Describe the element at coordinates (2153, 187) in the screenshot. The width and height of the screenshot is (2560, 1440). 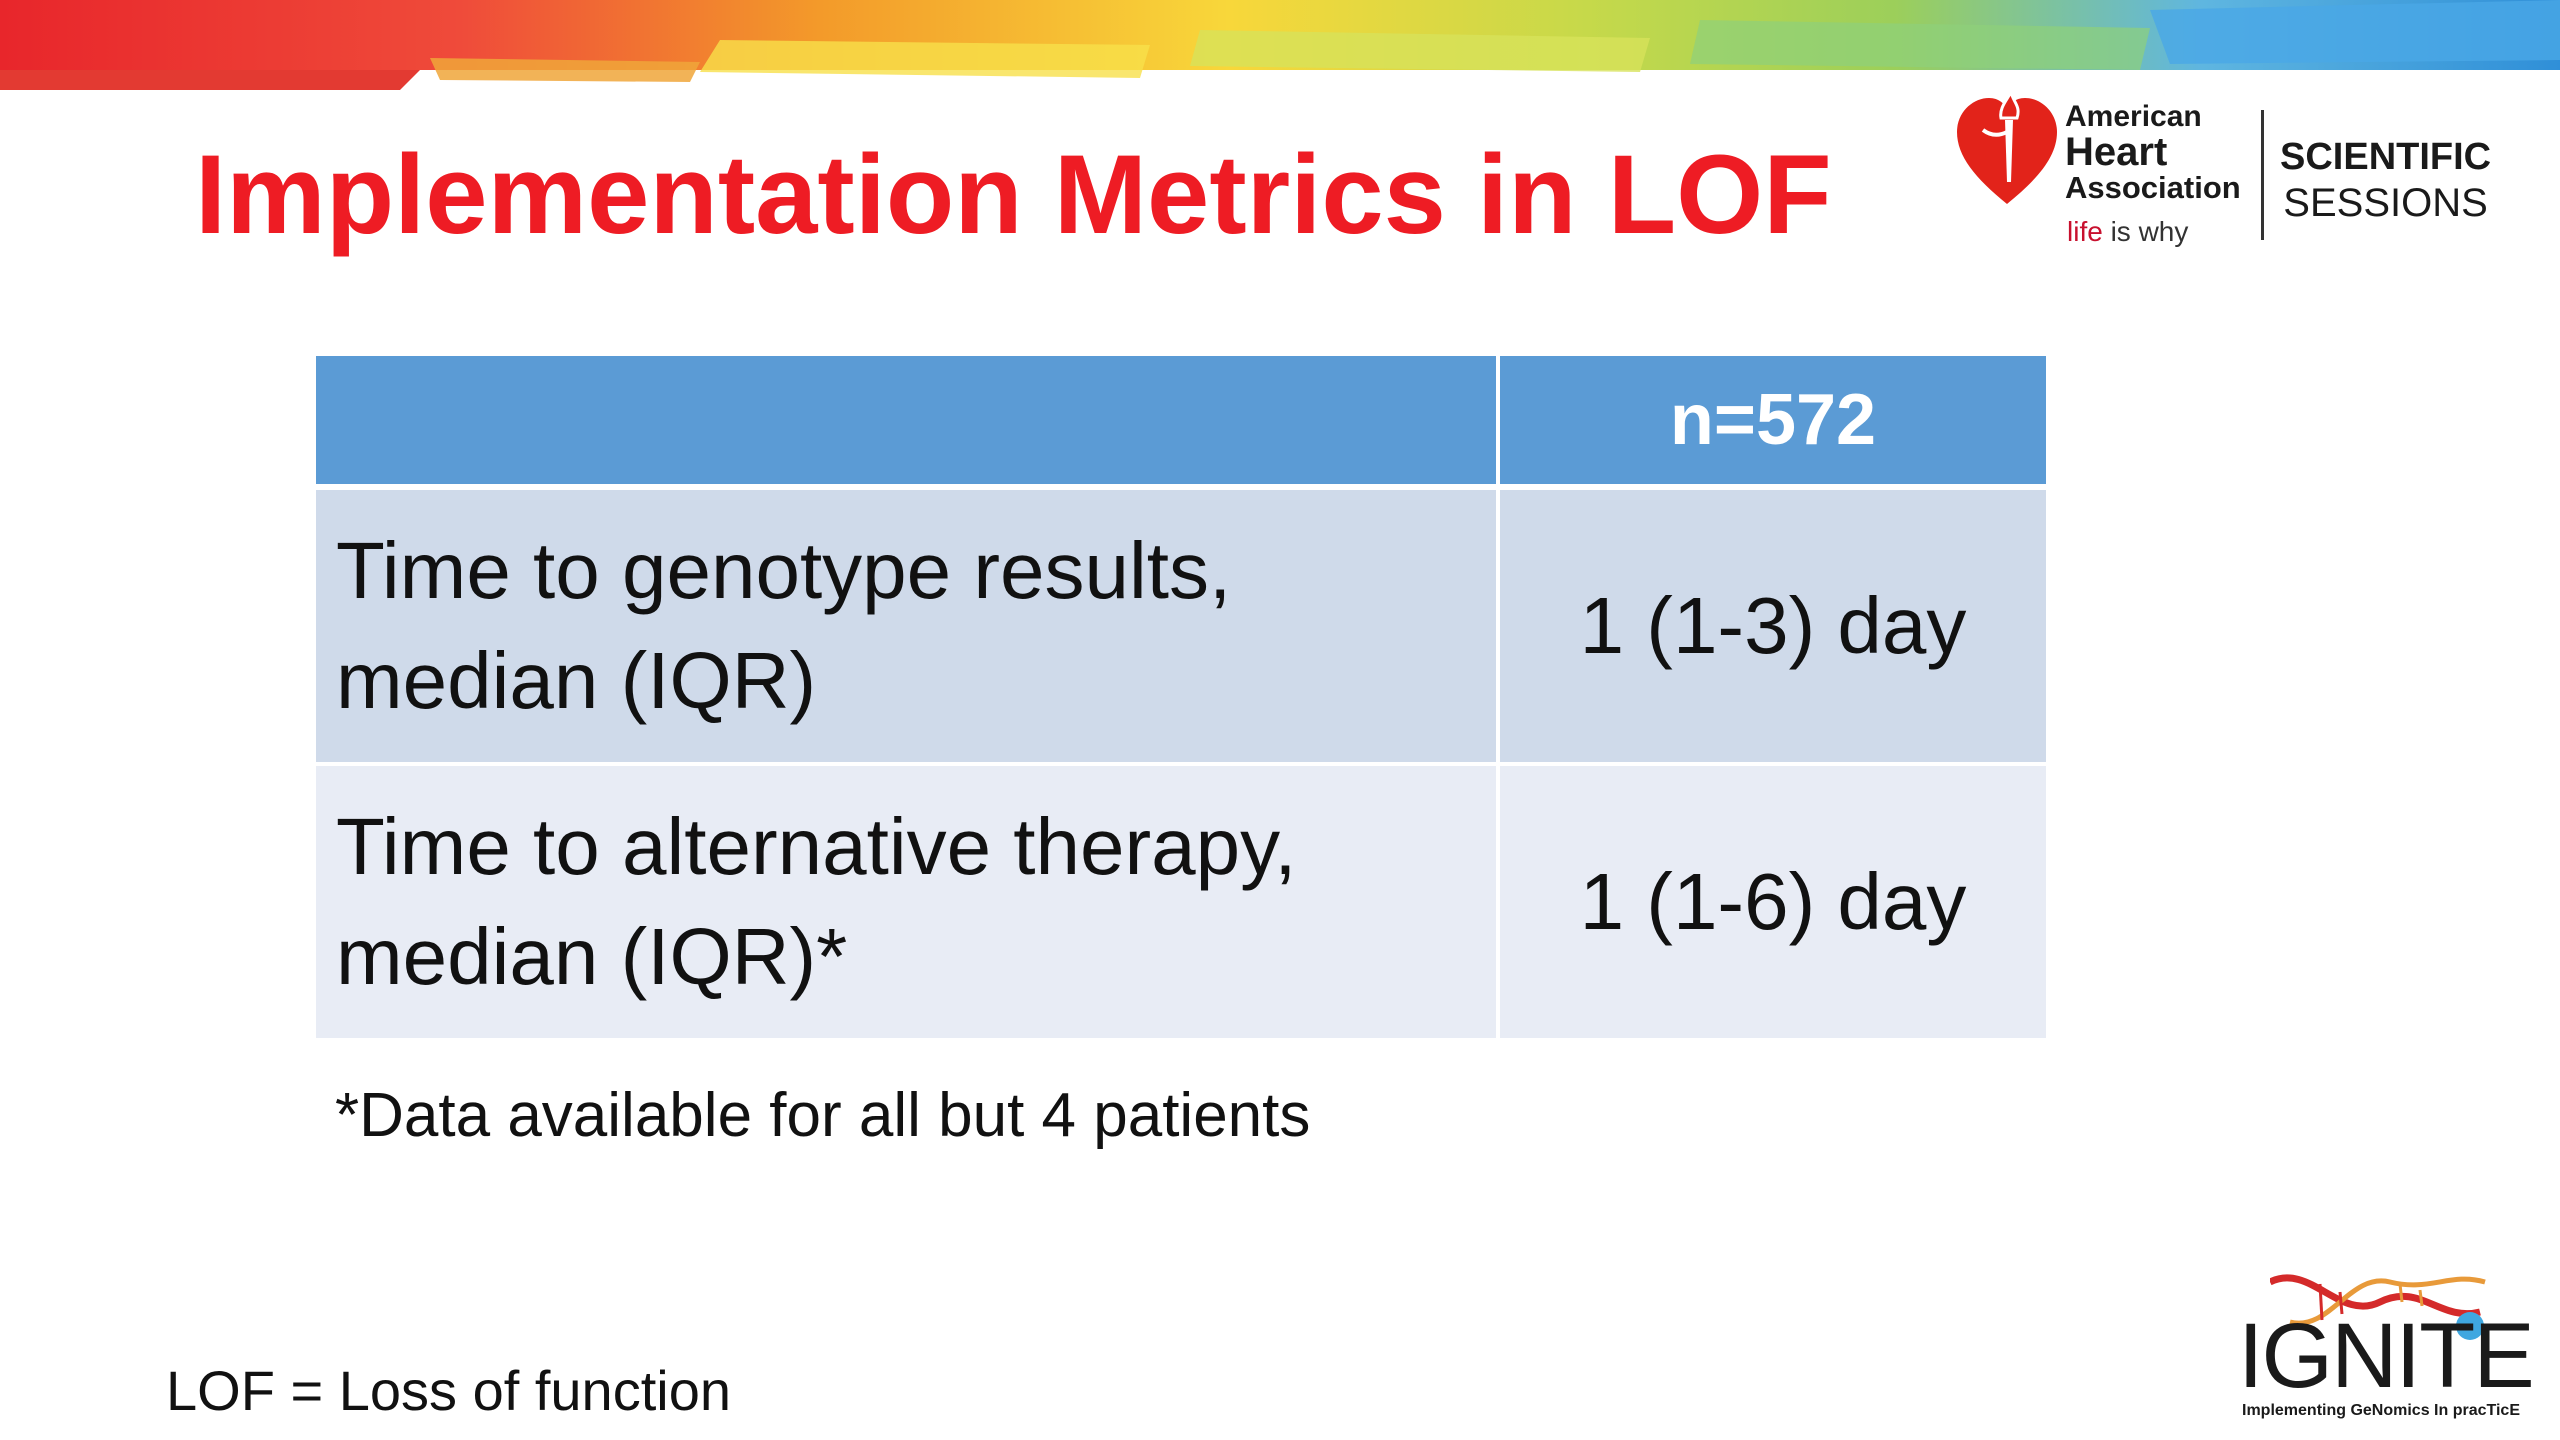
I see `aha-org-line3: Association` at that location.